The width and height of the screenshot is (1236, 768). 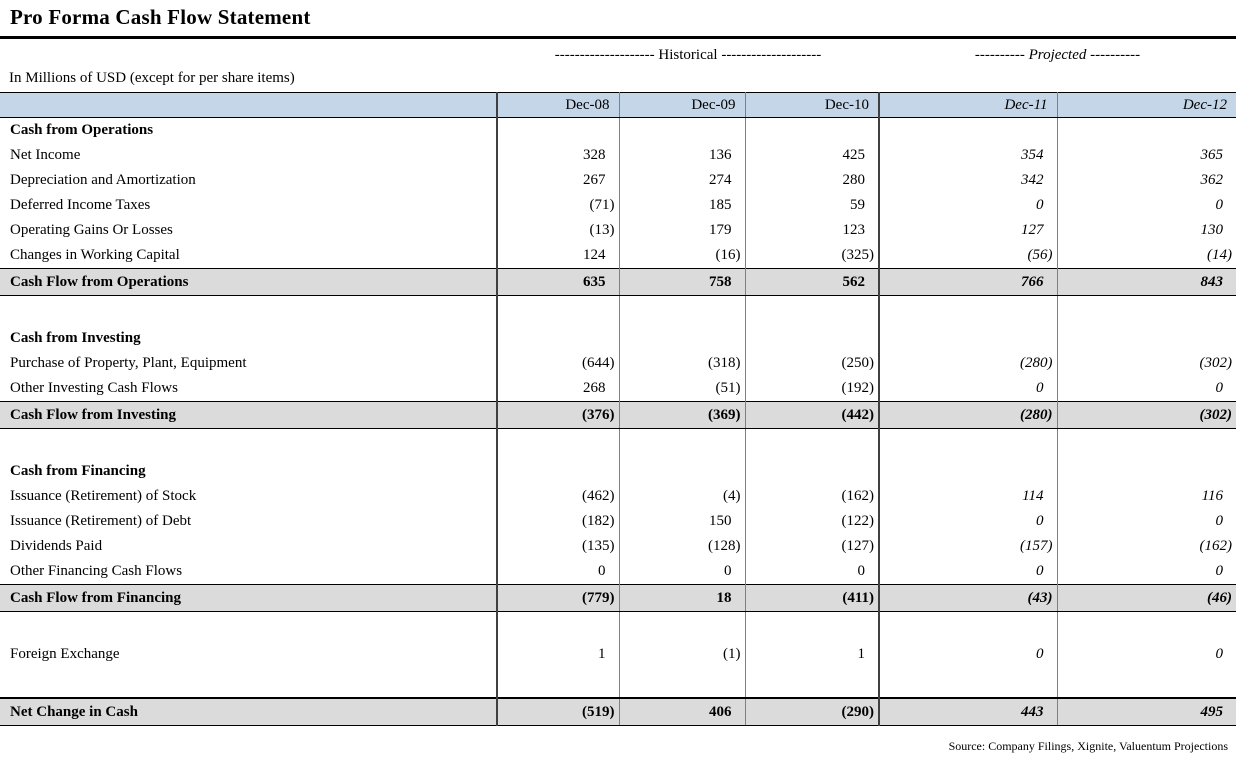 I want to click on value-cell: 354, so click(x=968, y=155).